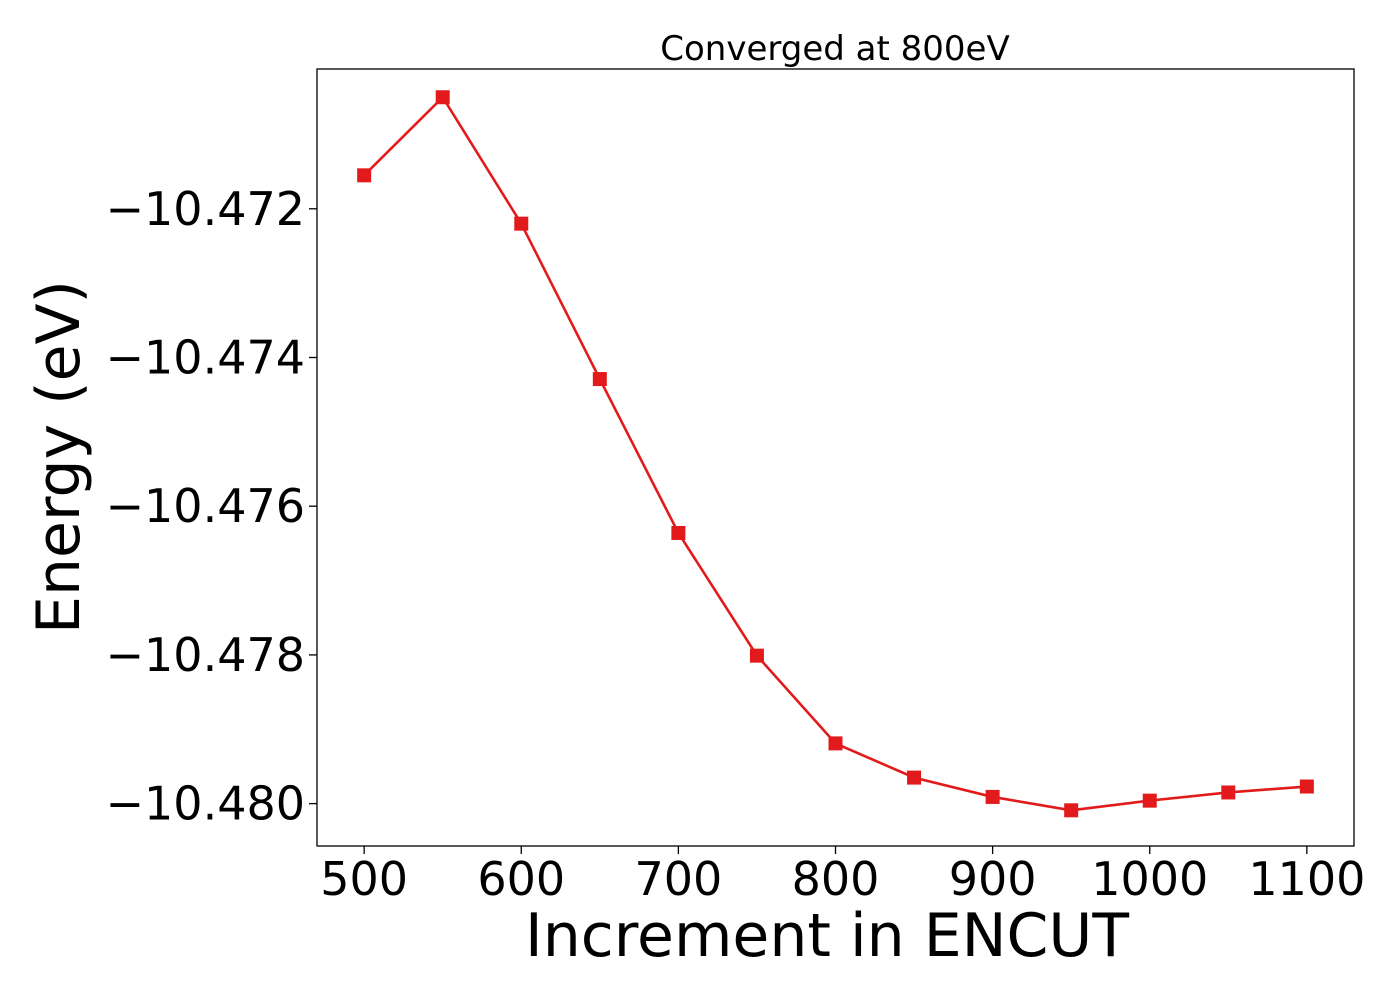 The height and width of the screenshot is (1000, 1400). What do you see at coordinates (1306, 879) in the screenshot?
I see `x-tick-label: 1100` at bounding box center [1306, 879].